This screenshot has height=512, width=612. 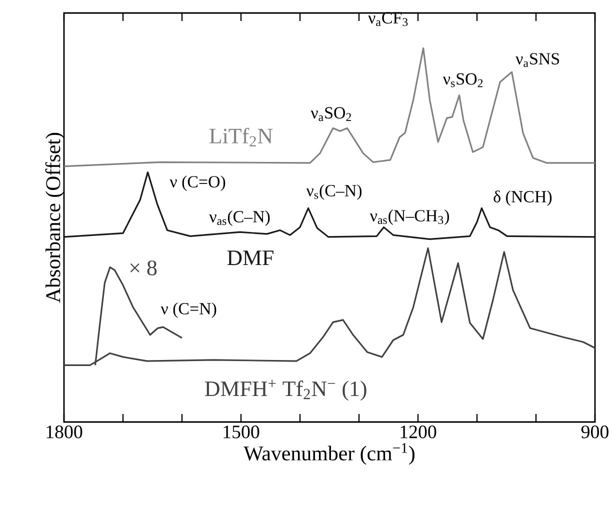 What do you see at coordinates (523, 198) in the screenshot?
I see `annotation: δ (NCH)` at bounding box center [523, 198].